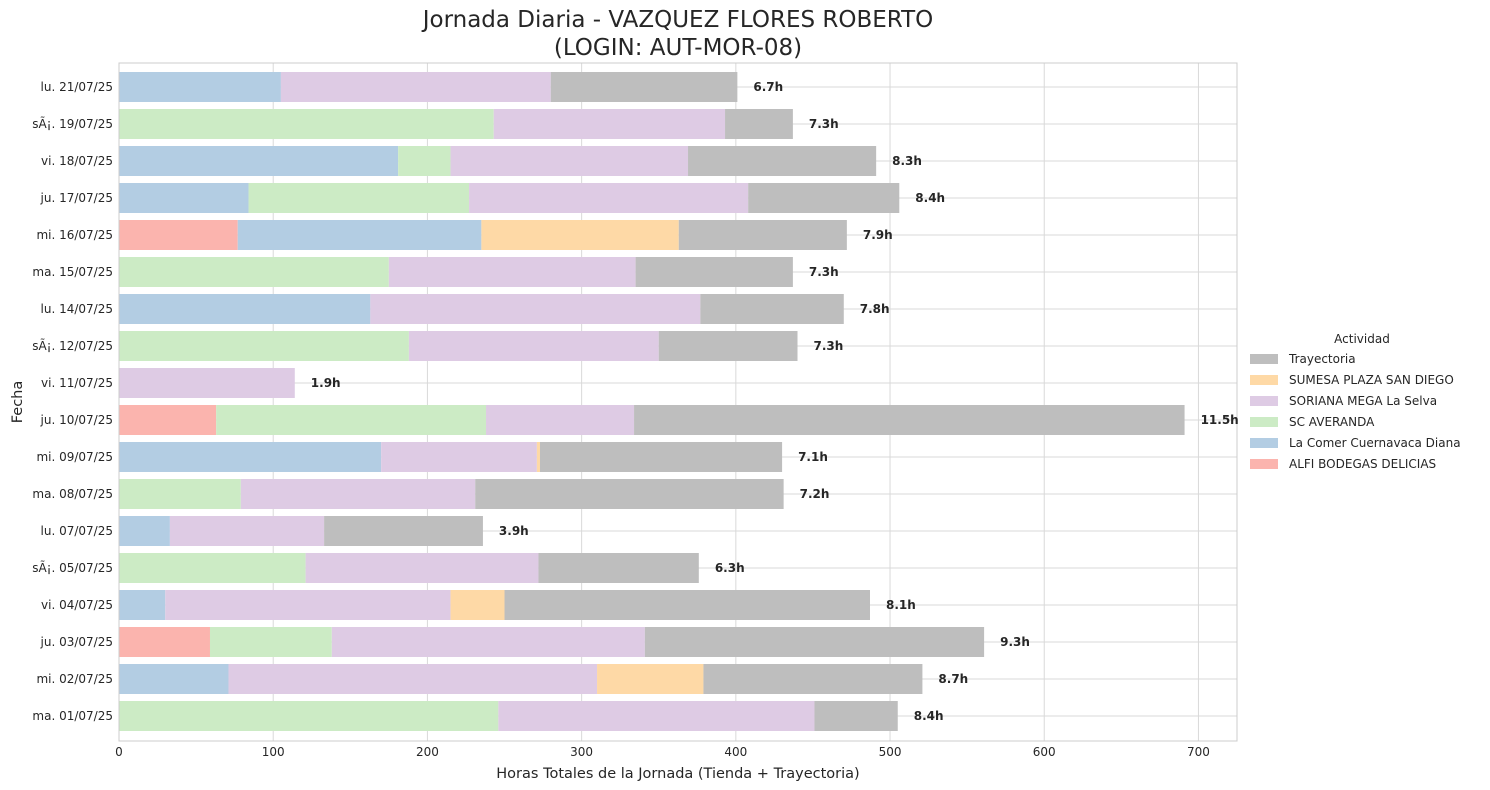  I want to click on chart-title-line1: Jornada Diaria - VAZQUEZ FLORES ROBERTO, so click(677, 20).